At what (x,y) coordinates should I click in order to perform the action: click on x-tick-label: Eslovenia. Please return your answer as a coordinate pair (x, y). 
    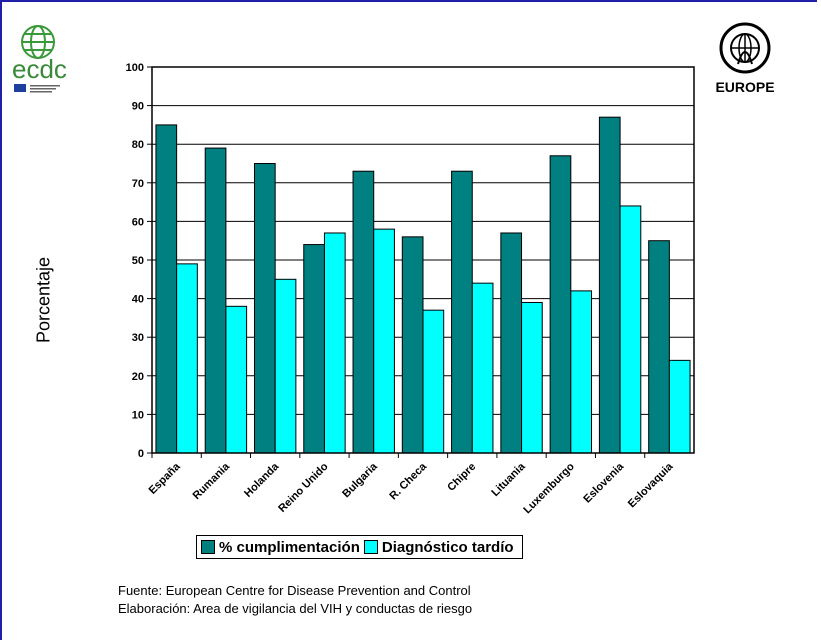
    Looking at the image, I should click on (603, 482).